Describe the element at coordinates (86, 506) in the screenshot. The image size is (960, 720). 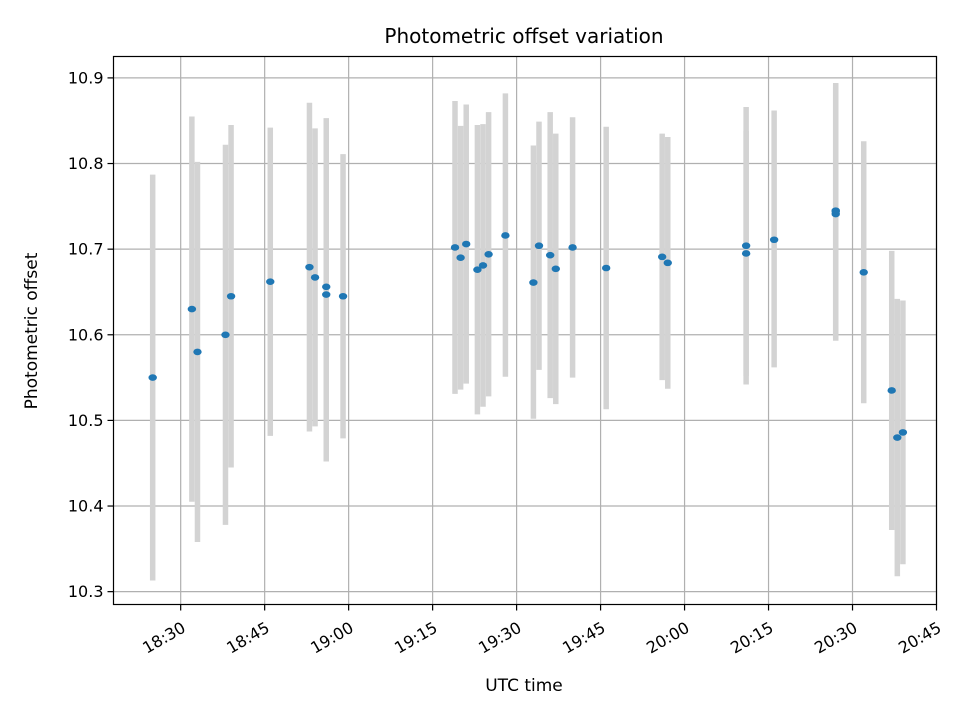
I see `y-tick-label: 10.4` at that location.